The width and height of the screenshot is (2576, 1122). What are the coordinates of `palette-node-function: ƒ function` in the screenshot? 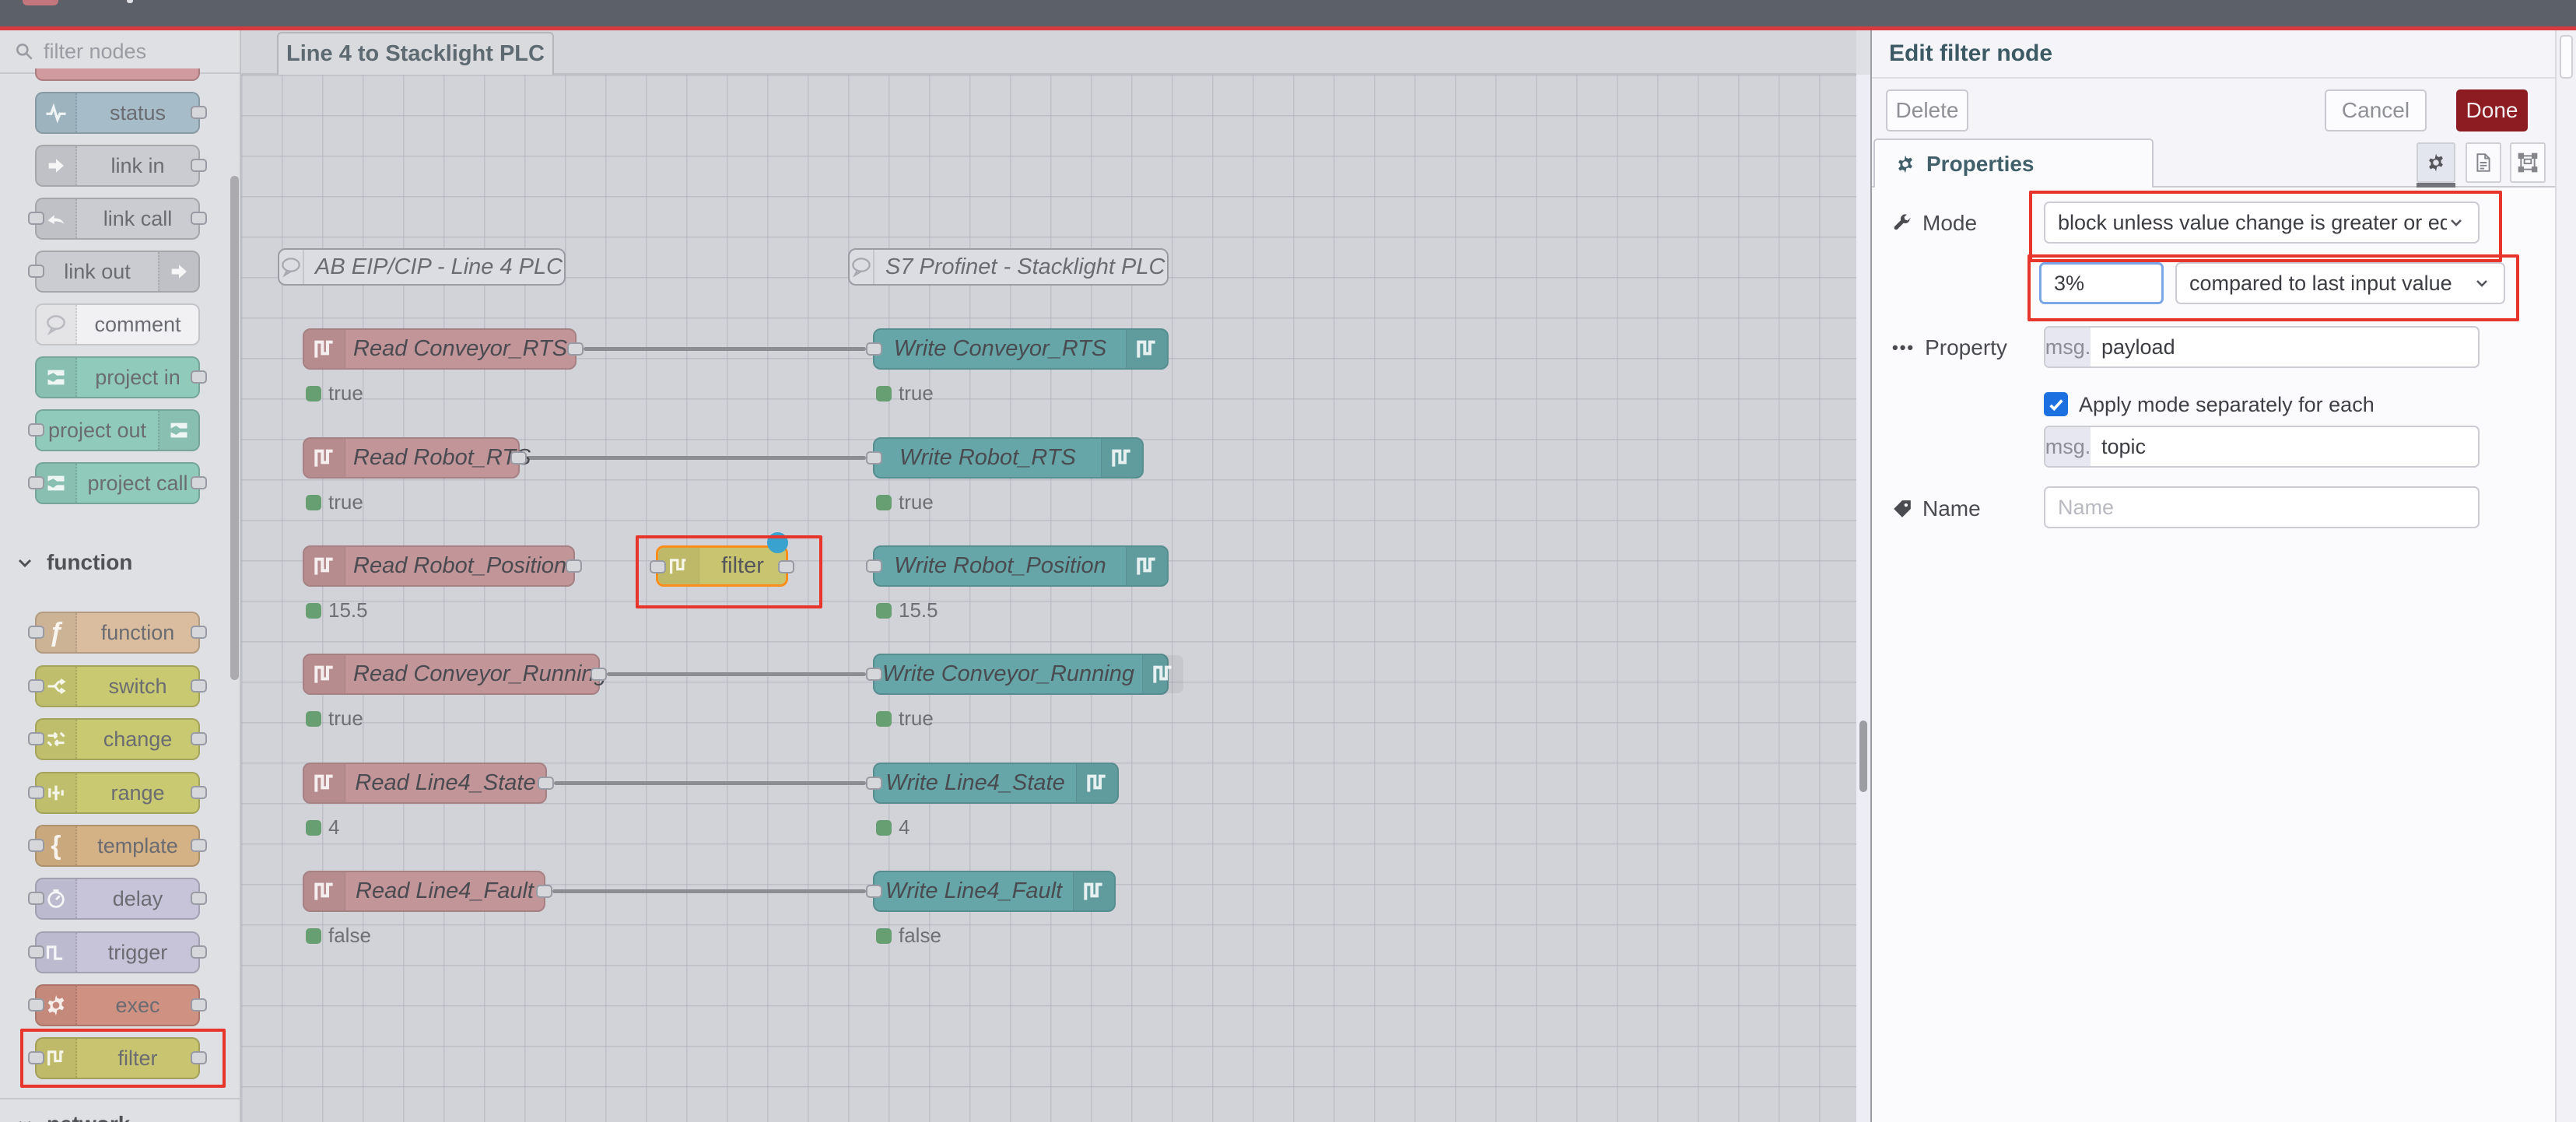 It's located at (118, 633).